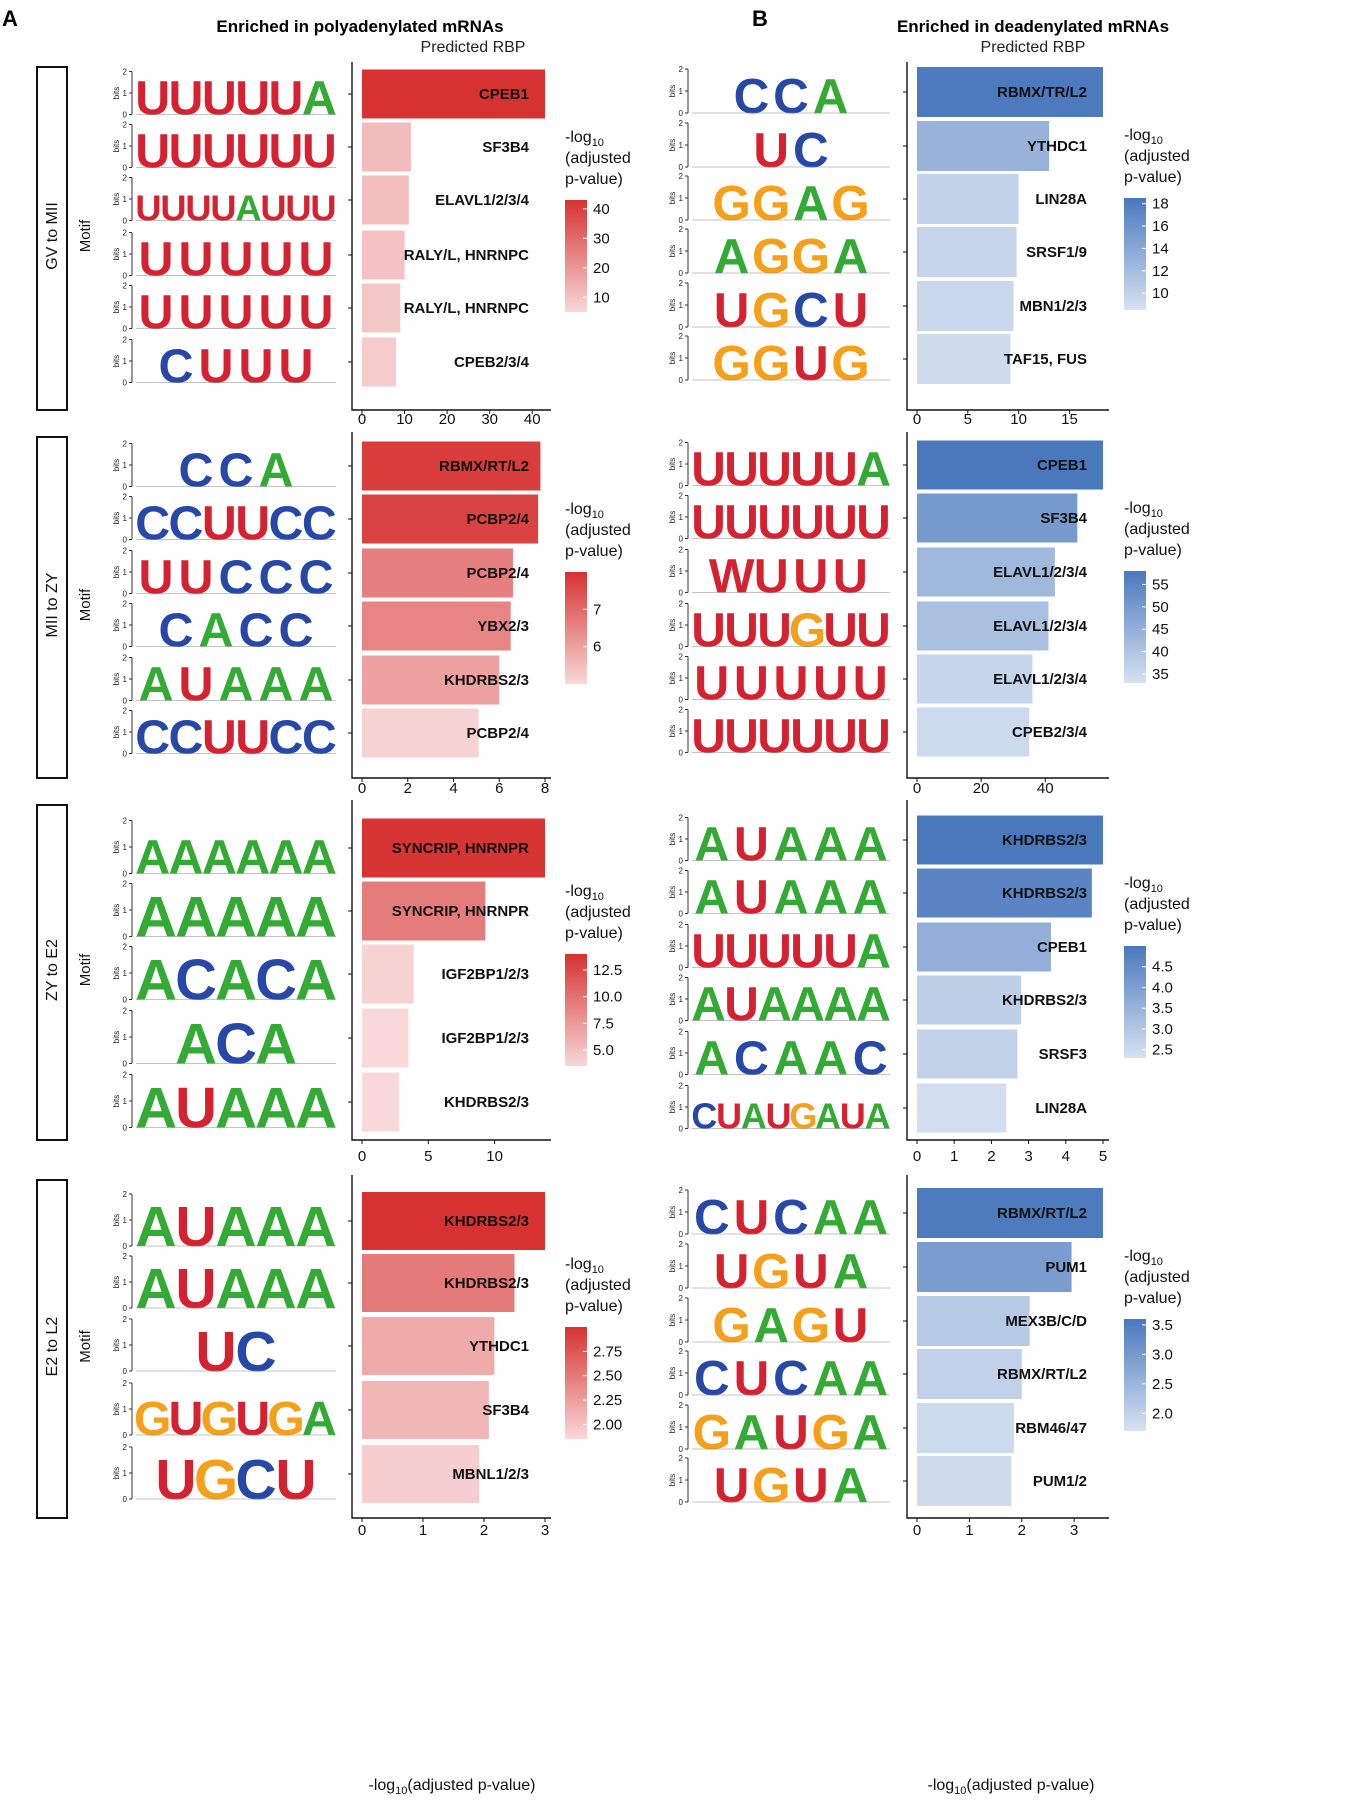 The width and height of the screenshot is (1370, 1800). I want to click on motif-logo: 2 1 0 bits A G G A, so click(779, 254).